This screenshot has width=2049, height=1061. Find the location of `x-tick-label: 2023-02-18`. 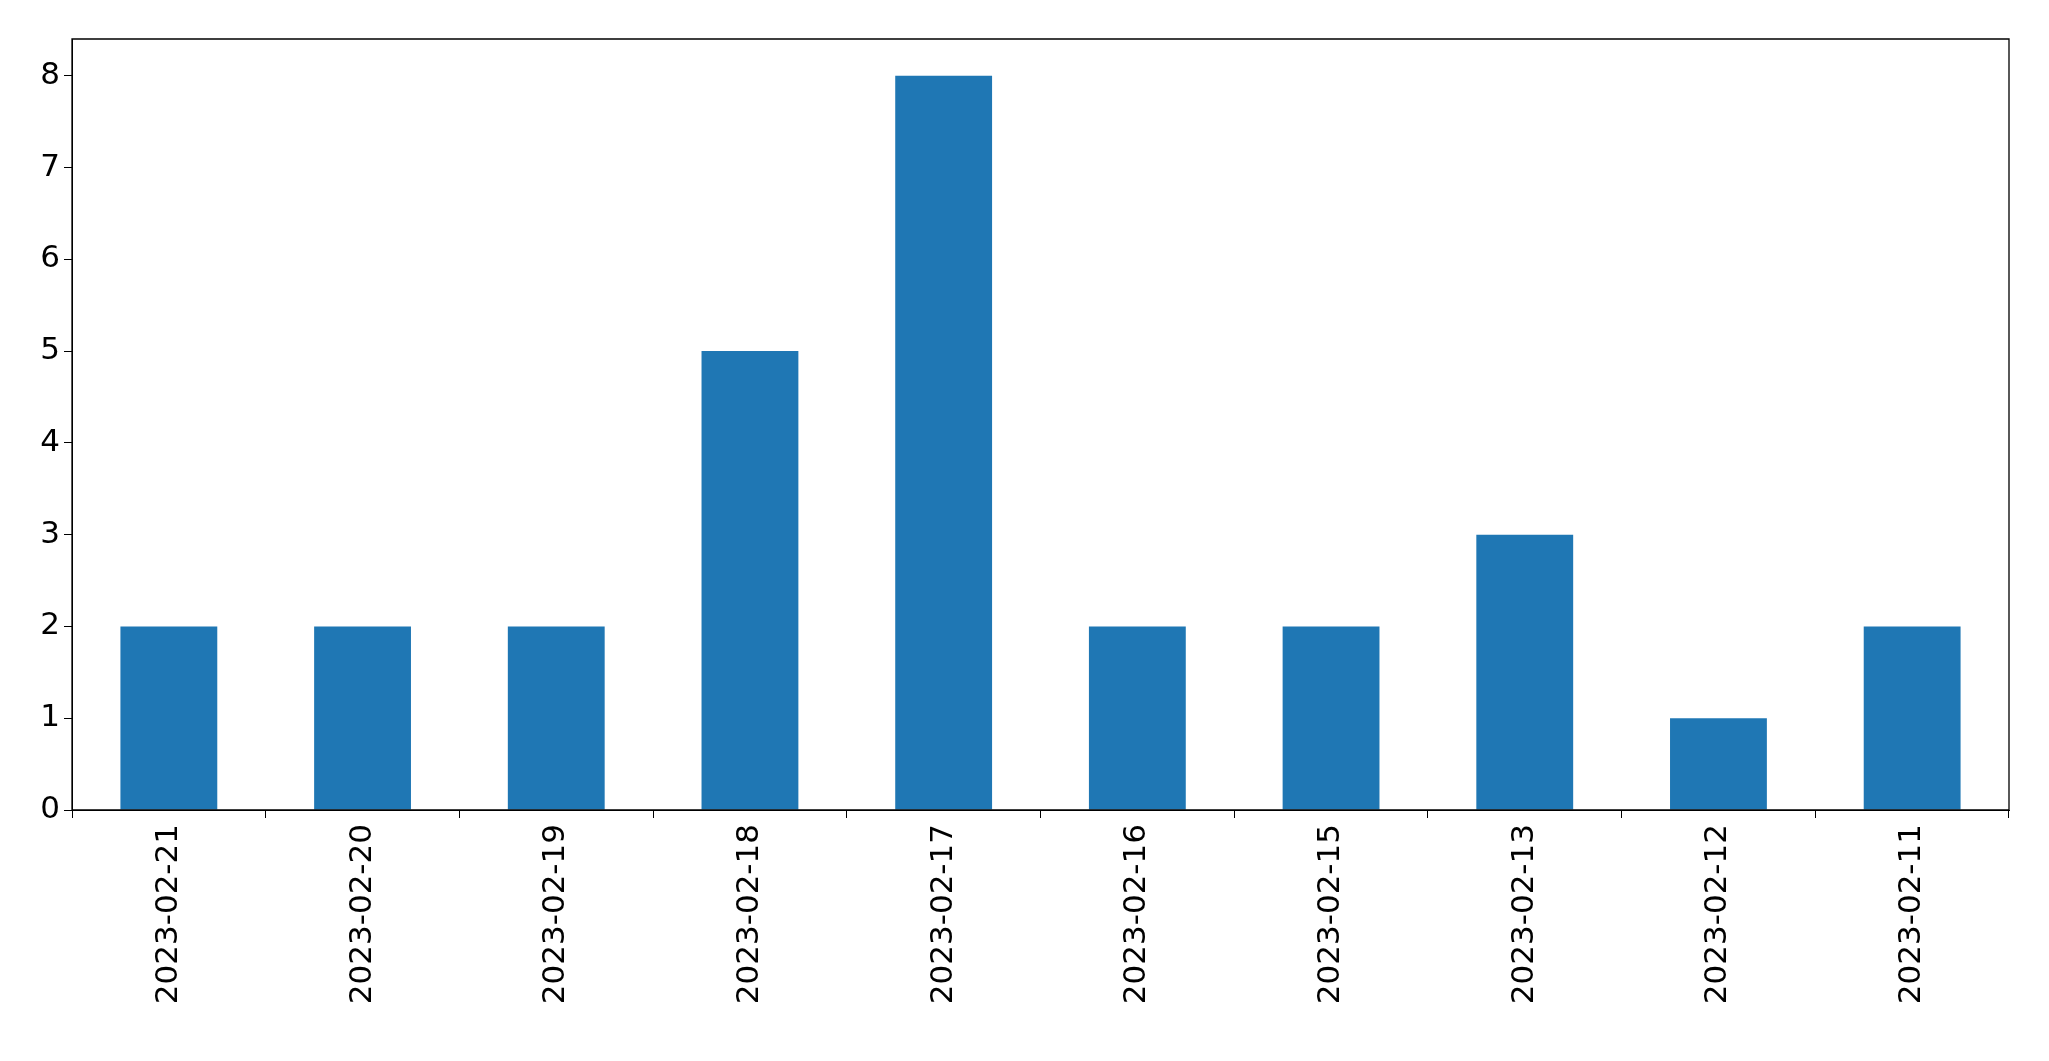

x-tick-label: 2023-02-18 is located at coordinates (747, 914).